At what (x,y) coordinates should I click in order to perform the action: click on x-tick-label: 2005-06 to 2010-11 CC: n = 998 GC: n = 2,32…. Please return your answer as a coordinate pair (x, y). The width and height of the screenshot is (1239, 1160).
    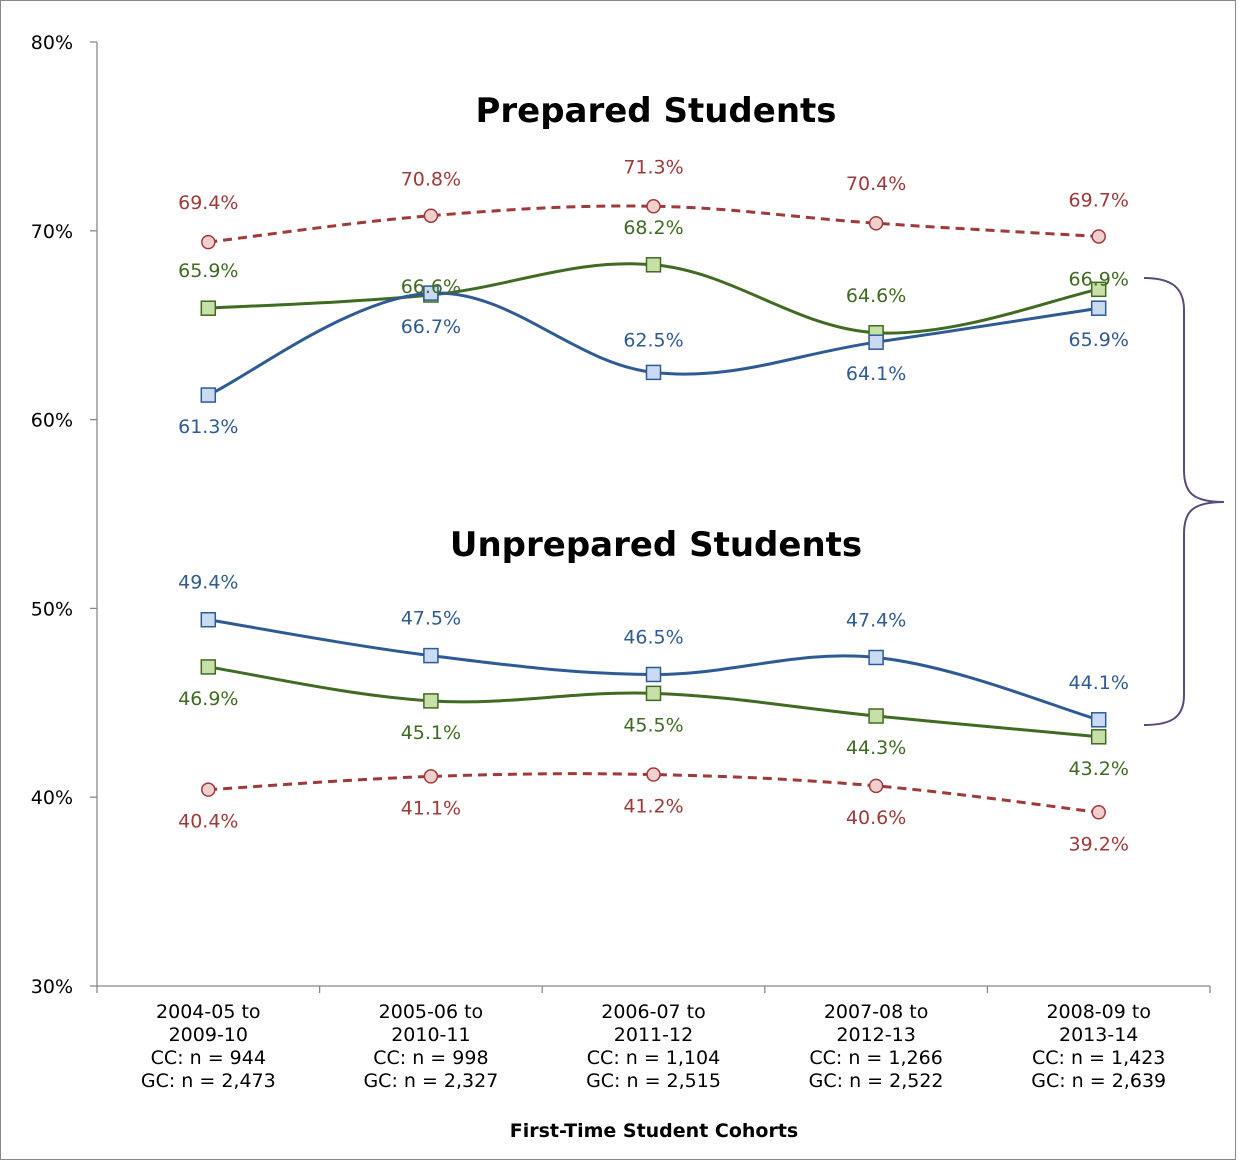
    Looking at the image, I should click on (430, 1046).